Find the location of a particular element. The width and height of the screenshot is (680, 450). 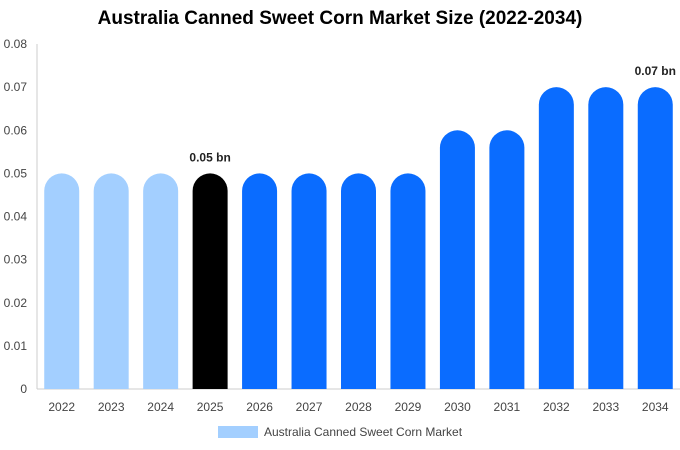

x-tick-label: 2023 is located at coordinates (111, 407).